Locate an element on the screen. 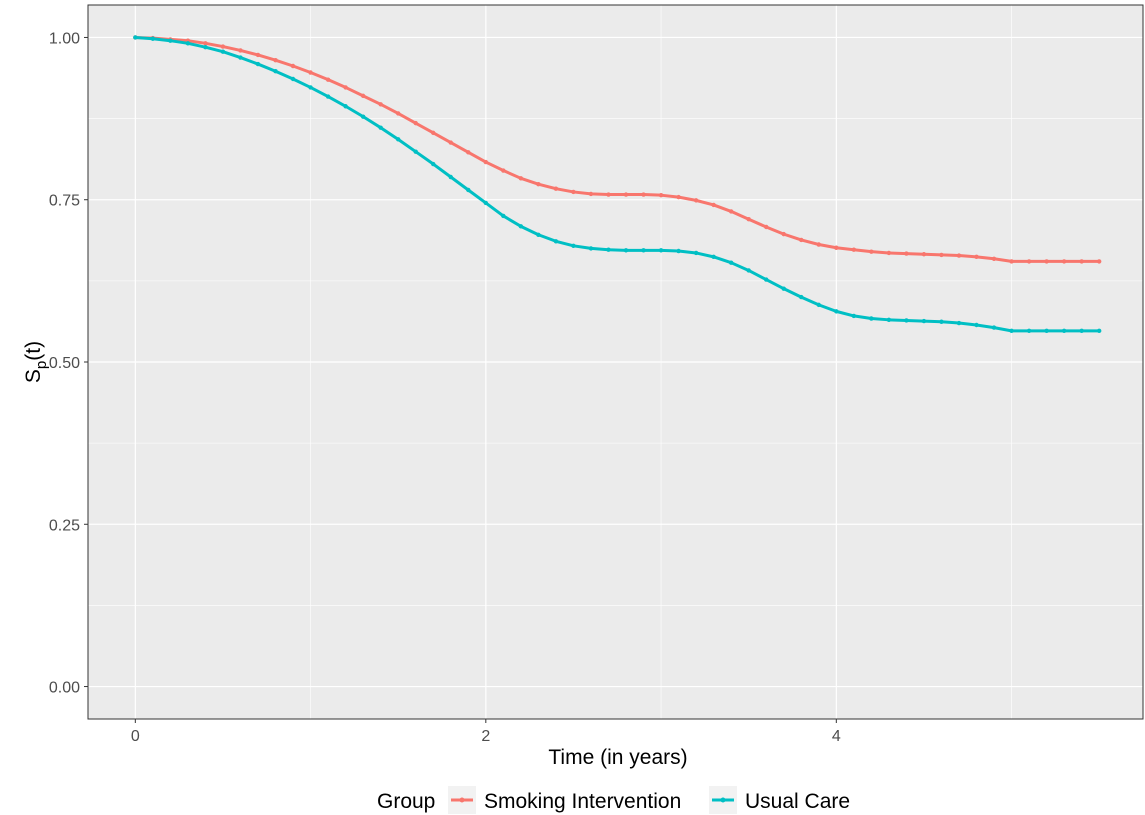 This screenshot has height=815, width=1145. y-axis-title-main: S is located at coordinates (33, 376).